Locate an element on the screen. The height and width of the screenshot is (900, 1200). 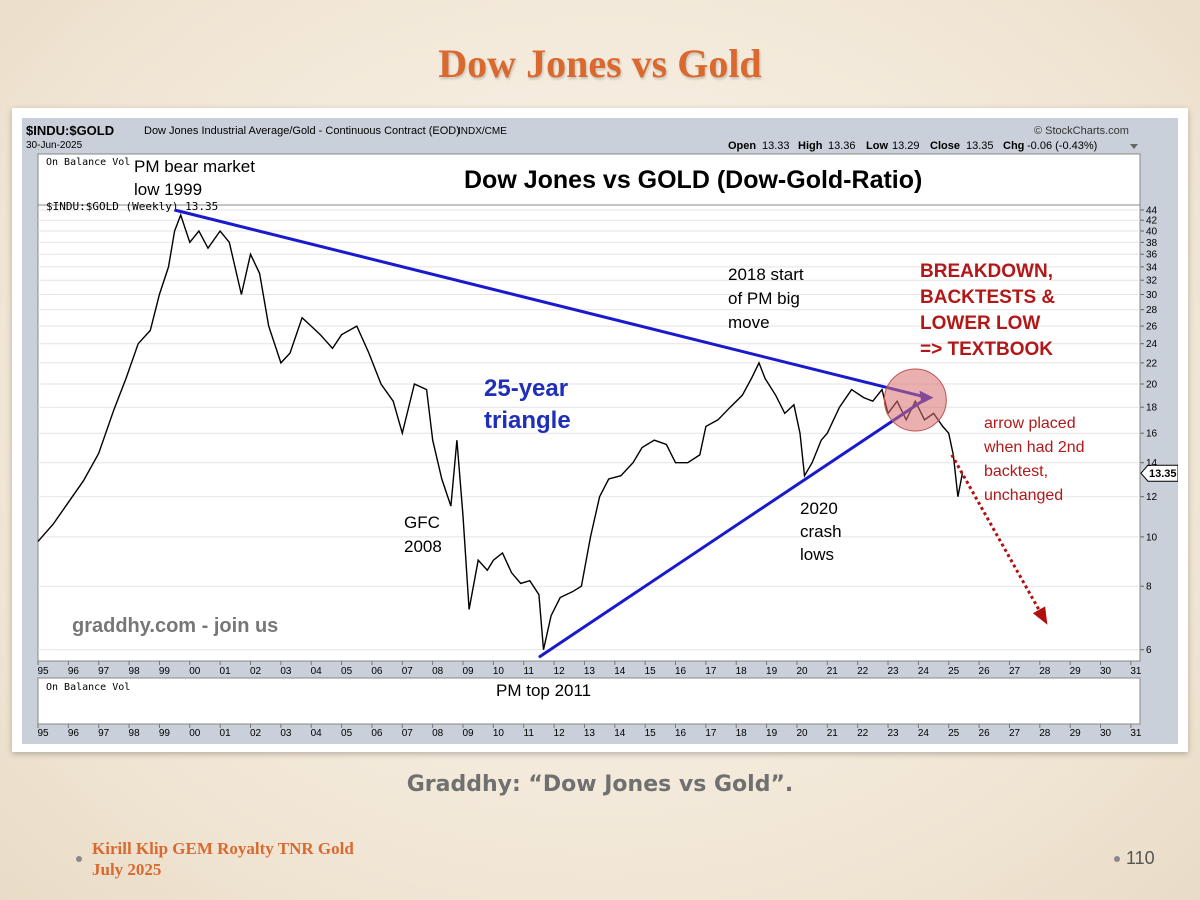
y-tick-label: 28 is located at coordinates (1152, 310).